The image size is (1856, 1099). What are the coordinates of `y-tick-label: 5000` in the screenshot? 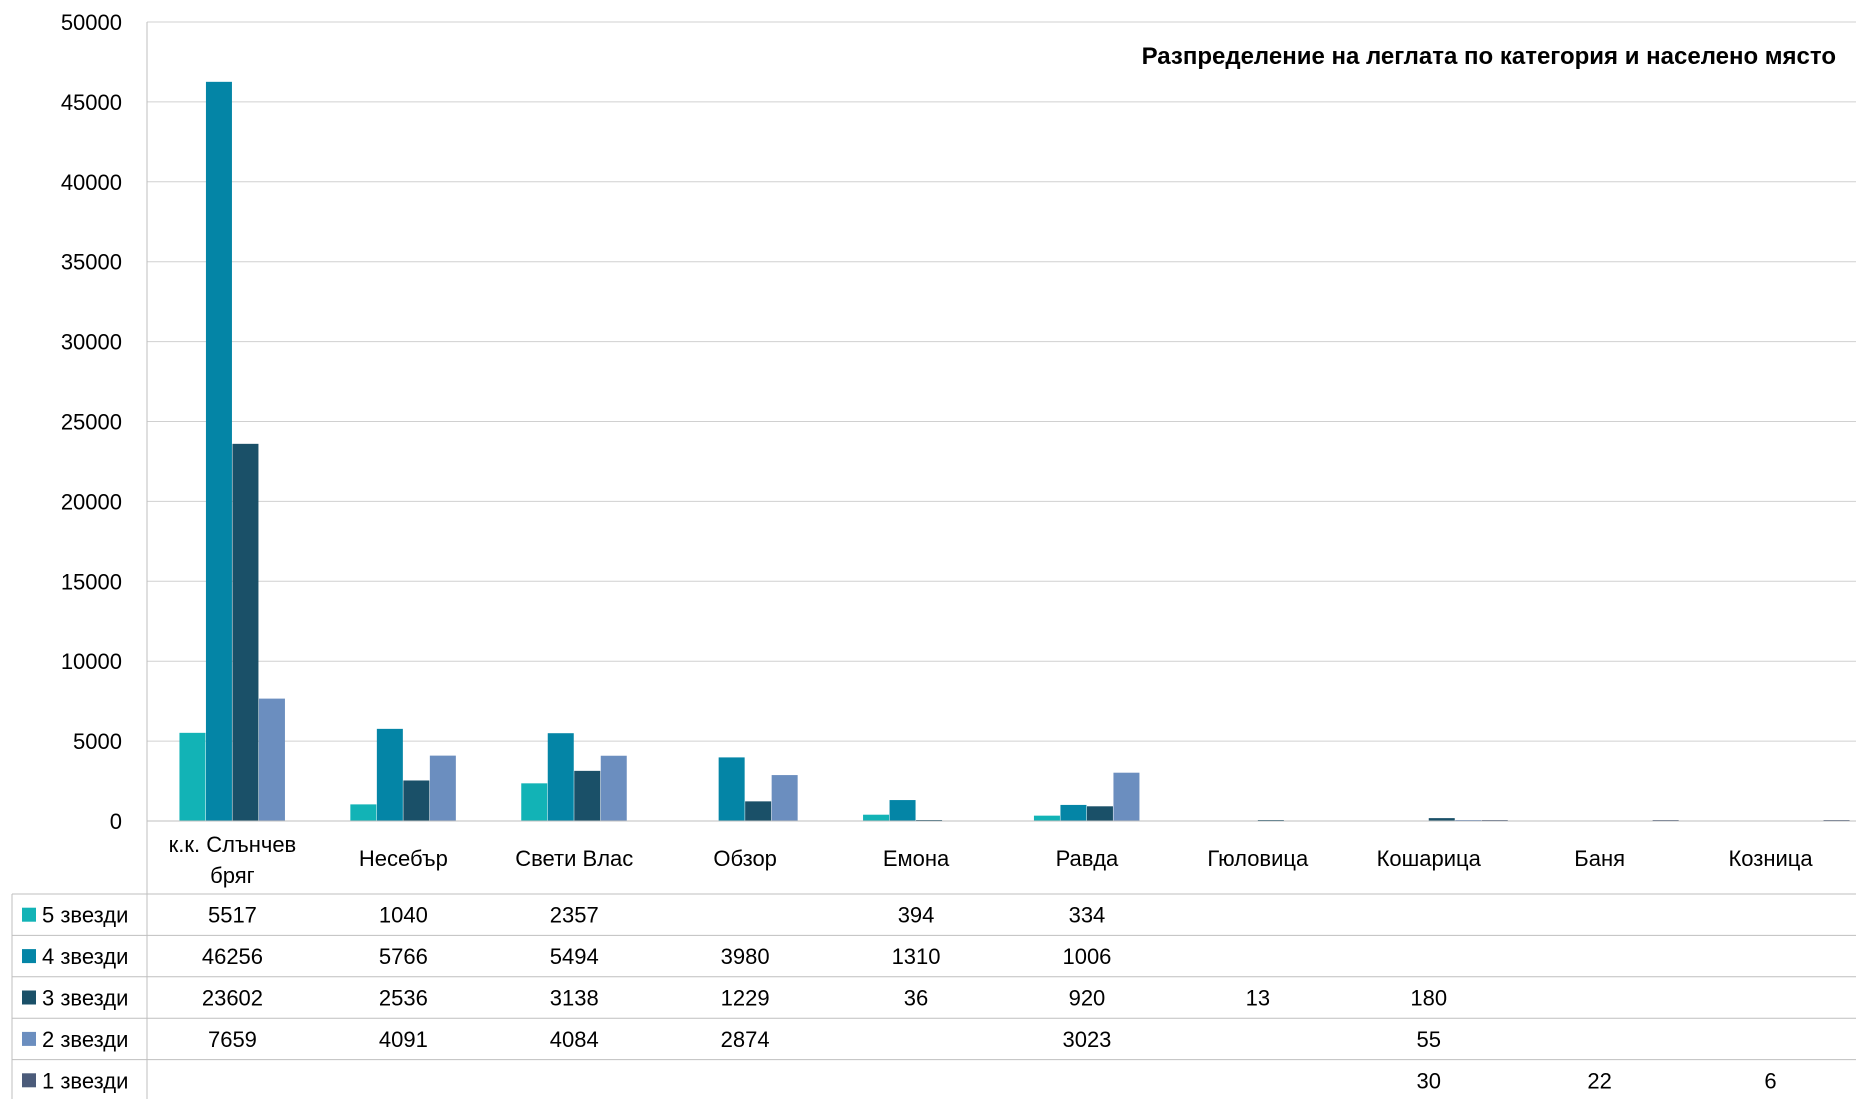 It's located at (97, 741).